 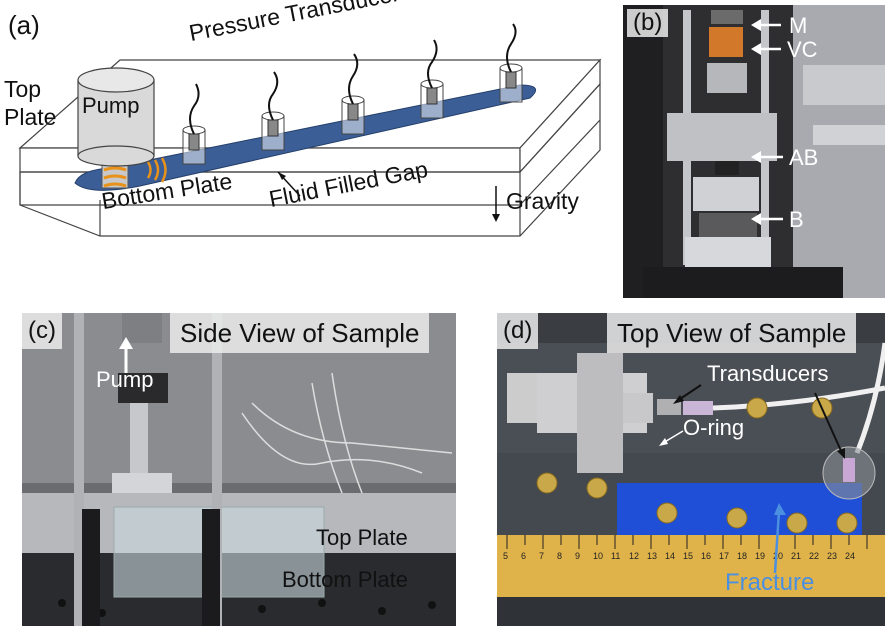 I want to click on ruler-number: 5, so click(x=506, y=556).